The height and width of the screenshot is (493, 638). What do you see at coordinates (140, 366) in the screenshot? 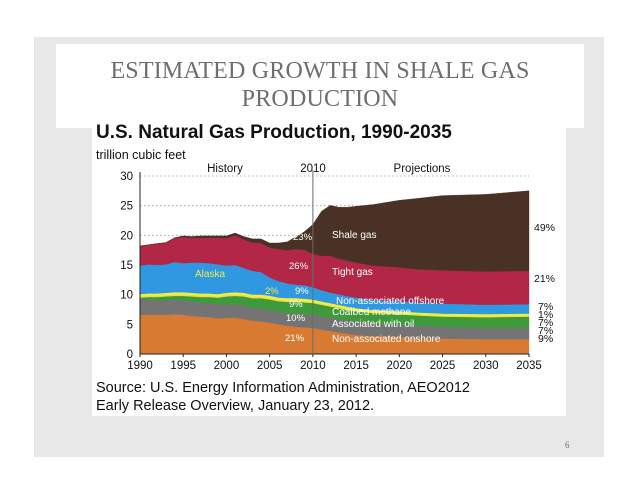
I see `x-tick-label-1990: 1990` at bounding box center [140, 366].